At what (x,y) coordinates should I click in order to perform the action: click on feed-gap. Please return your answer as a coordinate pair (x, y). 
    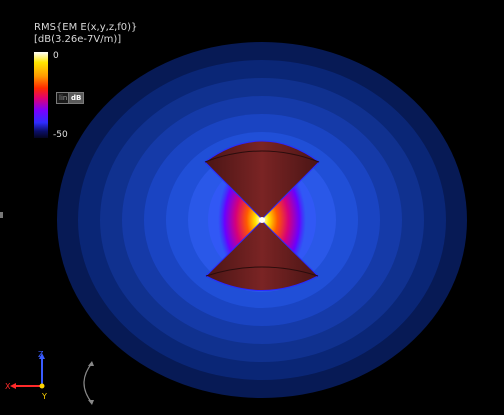
    Looking at the image, I should click on (262, 220).